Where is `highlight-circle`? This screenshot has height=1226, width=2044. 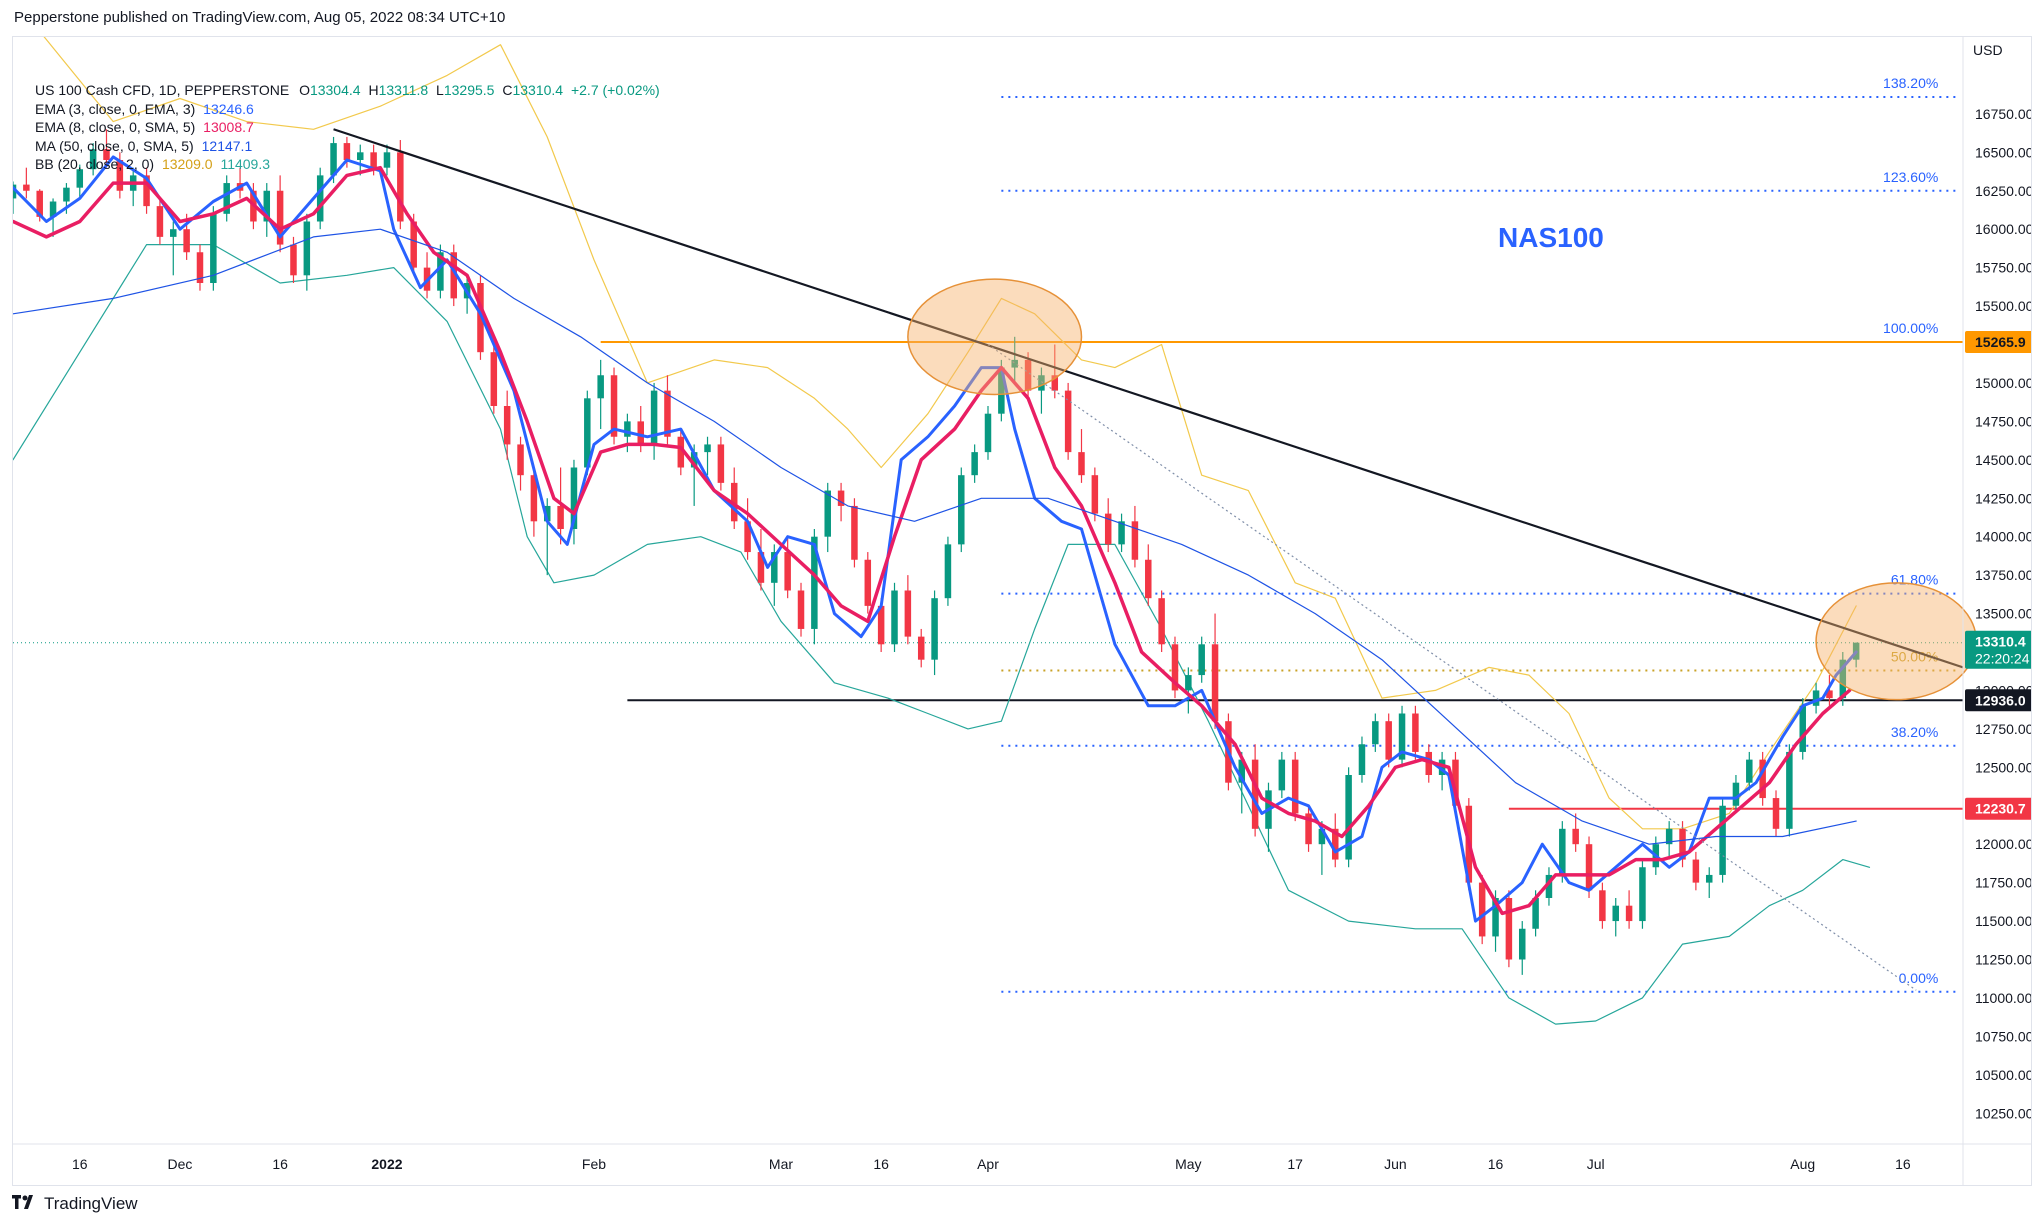
highlight-circle is located at coordinates (1896, 641).